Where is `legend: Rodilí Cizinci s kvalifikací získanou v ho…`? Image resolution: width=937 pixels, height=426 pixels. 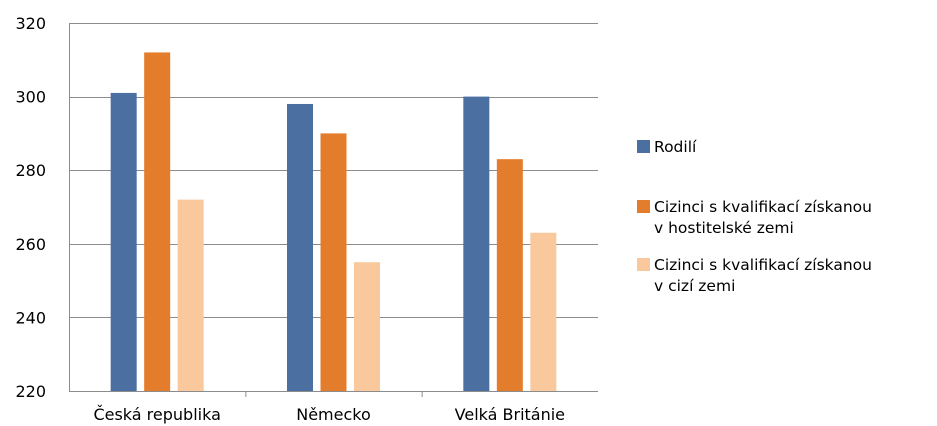
legend: Rodilí Cizinci s kvalifikací získanou v ho… is located at coordinates (754, 216).